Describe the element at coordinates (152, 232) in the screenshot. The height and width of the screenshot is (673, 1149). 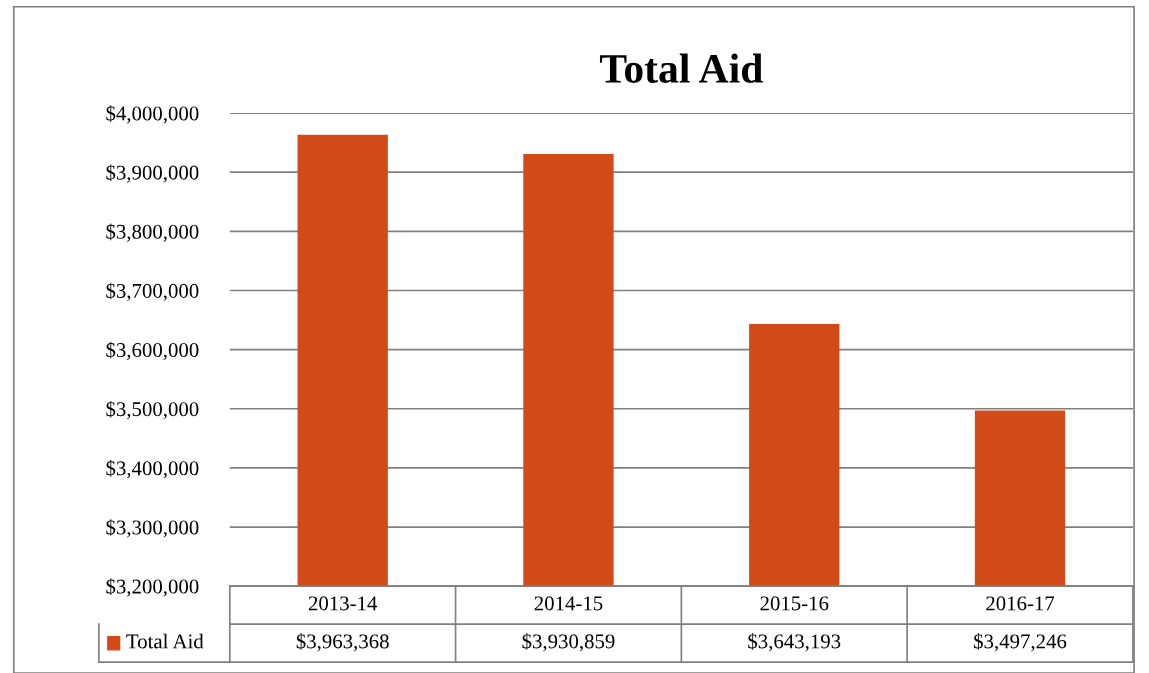
I see `y-tick-label: $3,800,000` at that location.